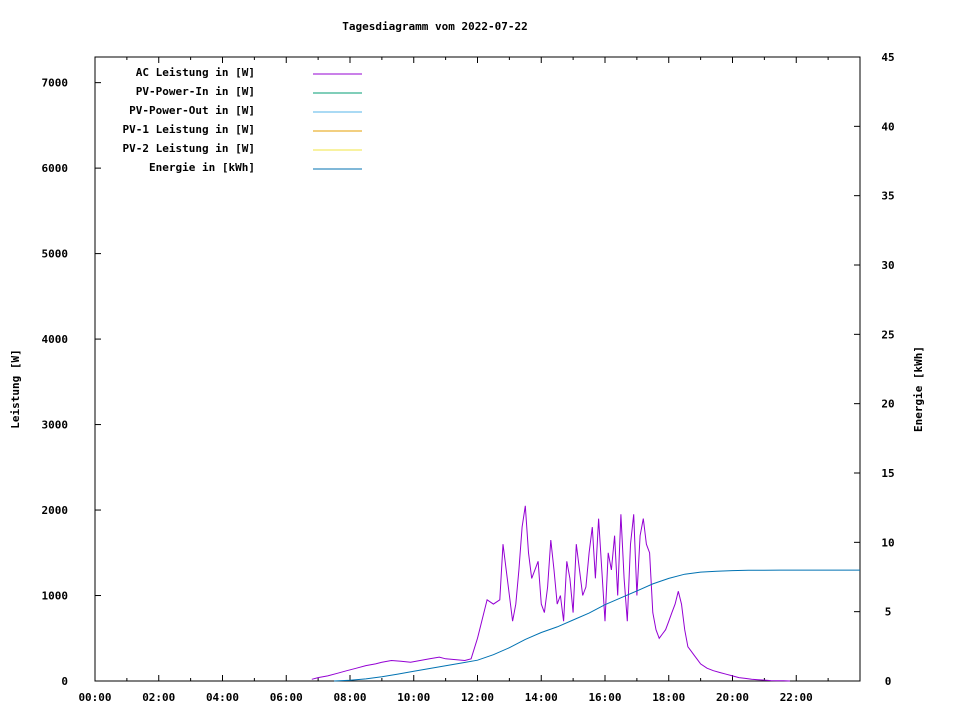  Describe the element at coordinates (477, 697) in the screenshot. I see `x-tick-label: 12:00` at that location.